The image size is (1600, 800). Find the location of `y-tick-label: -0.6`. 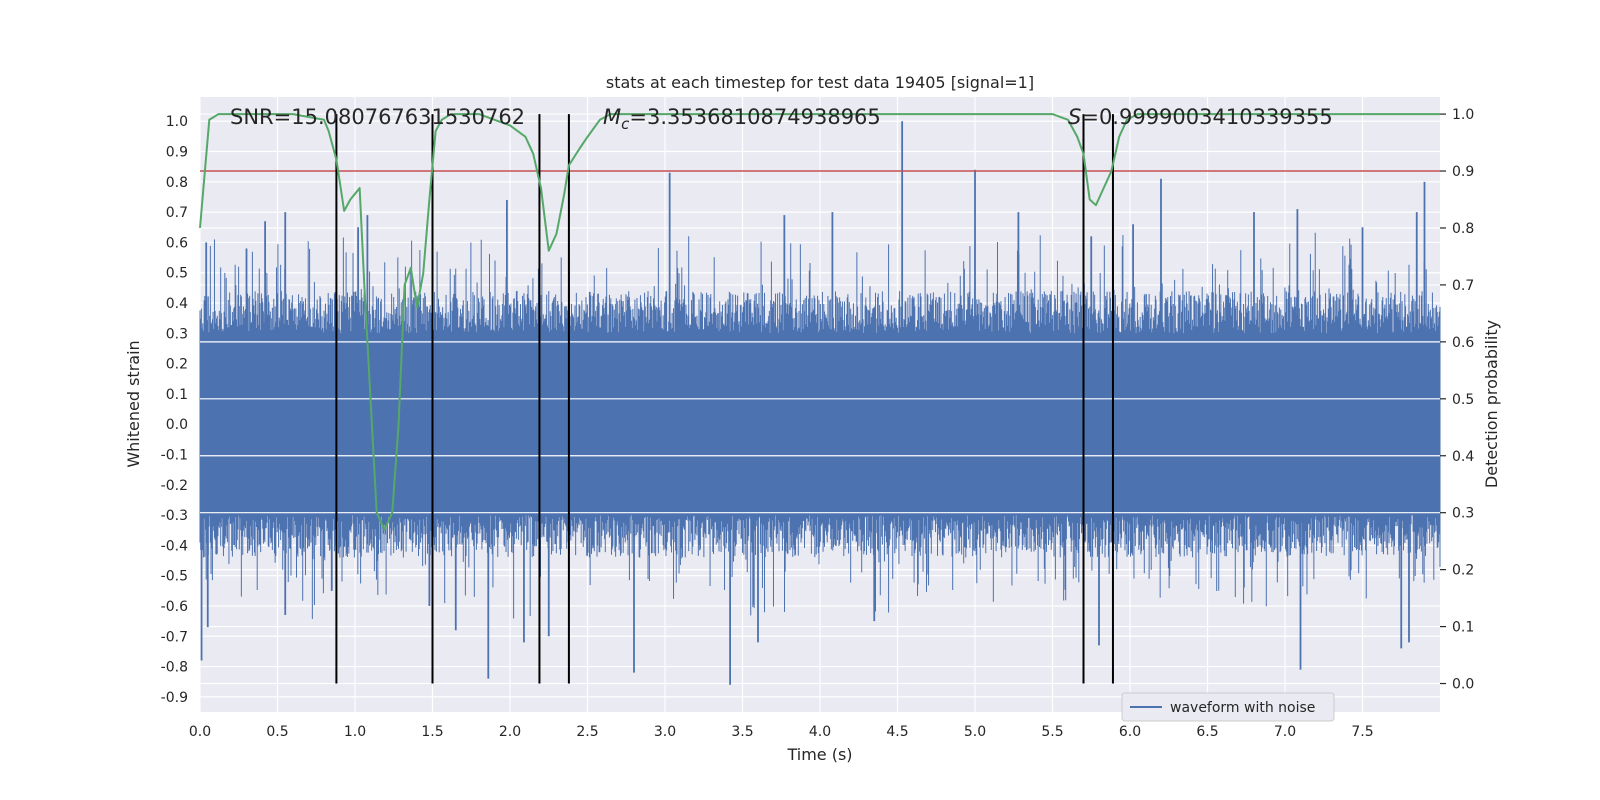

y-tick-label: -0.6 is located at coordinates (174, 607).